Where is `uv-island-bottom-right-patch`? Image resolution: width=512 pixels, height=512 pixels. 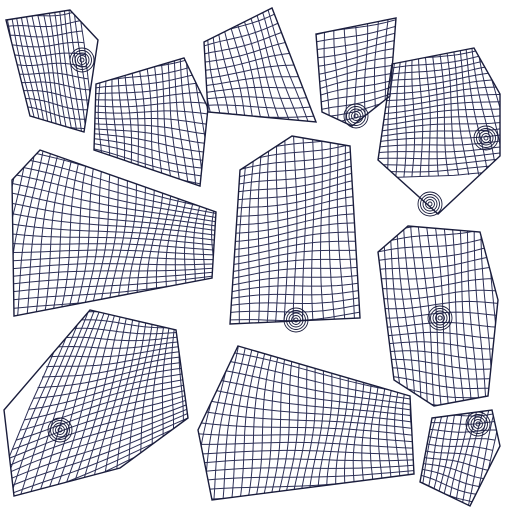 uv-island-bottom-right-patch is located at coordinates (460, 458).